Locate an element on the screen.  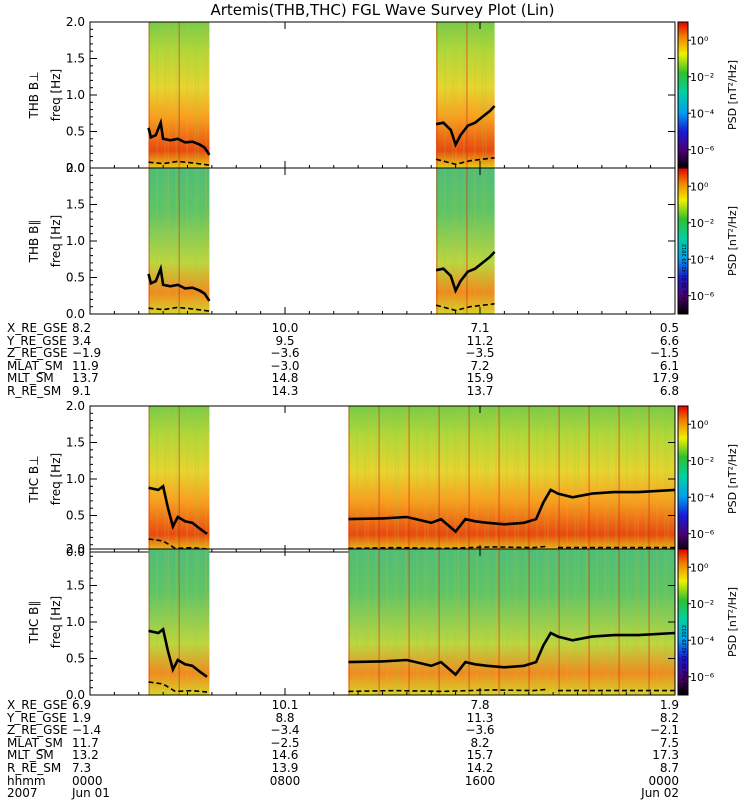
ephemeris-value: 8.2 is located at coordinates (480, 742).